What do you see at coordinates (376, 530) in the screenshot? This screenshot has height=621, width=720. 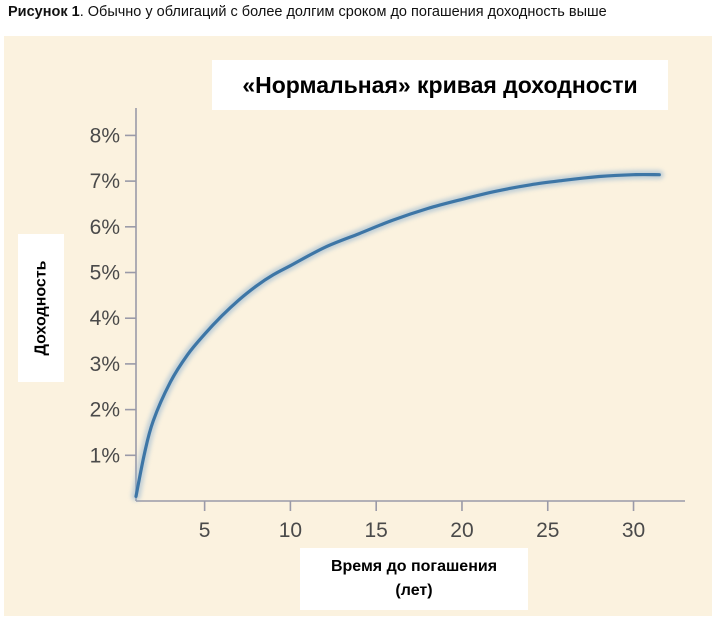 I see `x-tick-label: 15` at bounding box center [376, 530].